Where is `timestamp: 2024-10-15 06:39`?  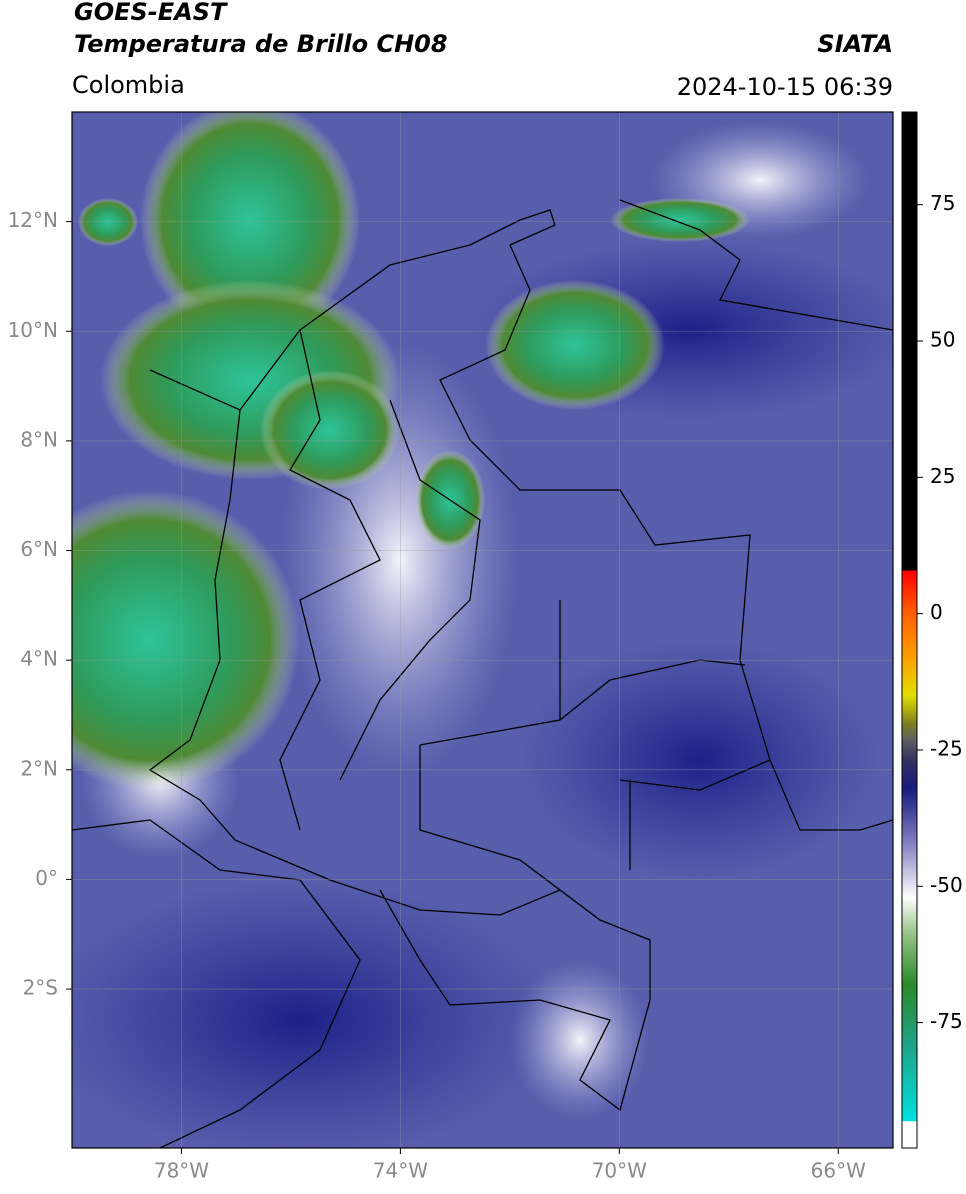
timestamp: 2024-10-15 06:39 is located at coordinates (785, 87).